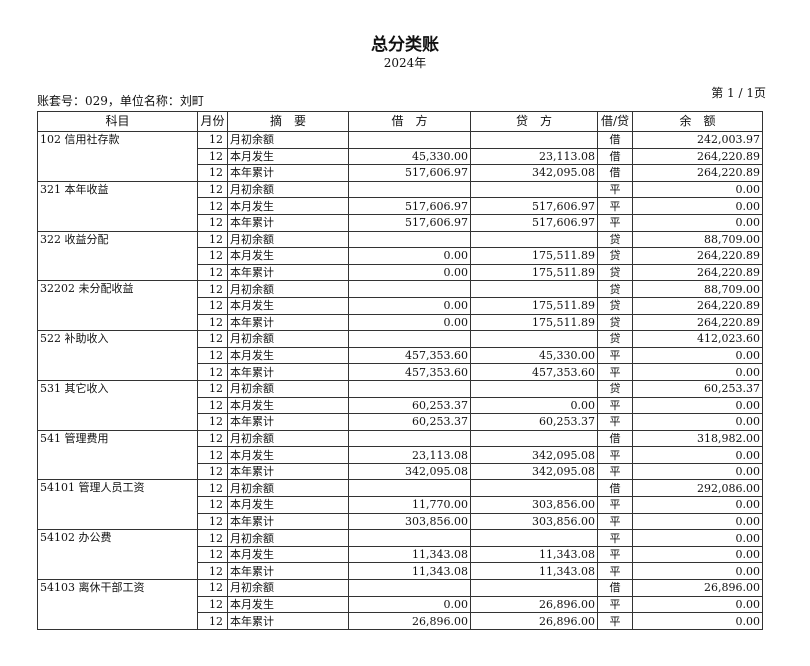 This screenshot has width=810, height=666. I want to click on credit-cell: 457,353.60, so click(534, 372).